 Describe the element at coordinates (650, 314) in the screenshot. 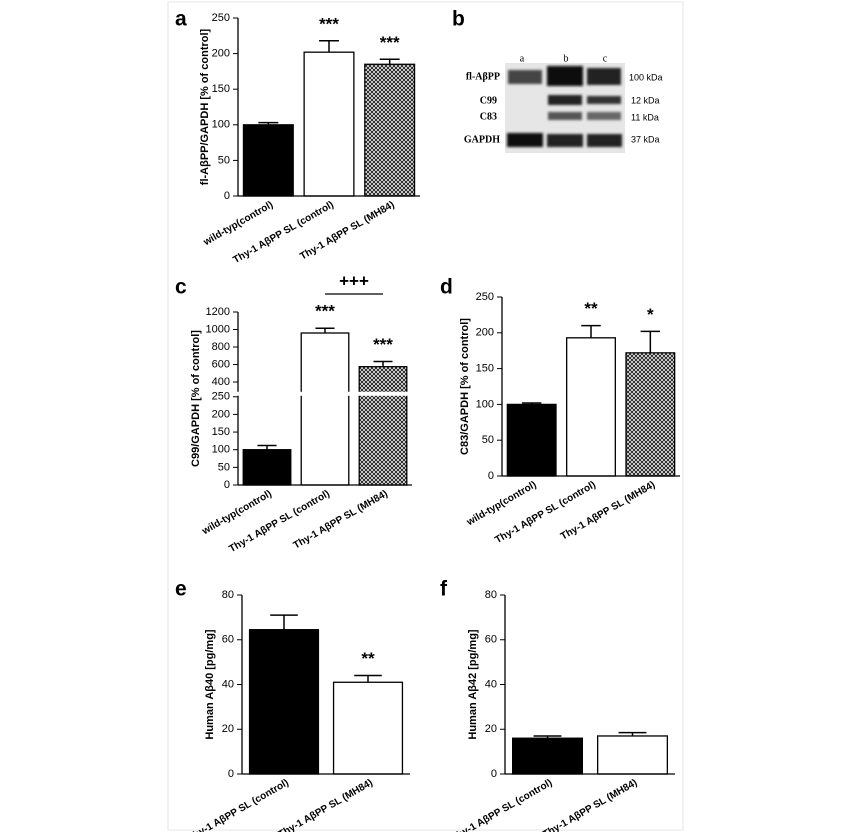

I see `annotation: *` at that location.